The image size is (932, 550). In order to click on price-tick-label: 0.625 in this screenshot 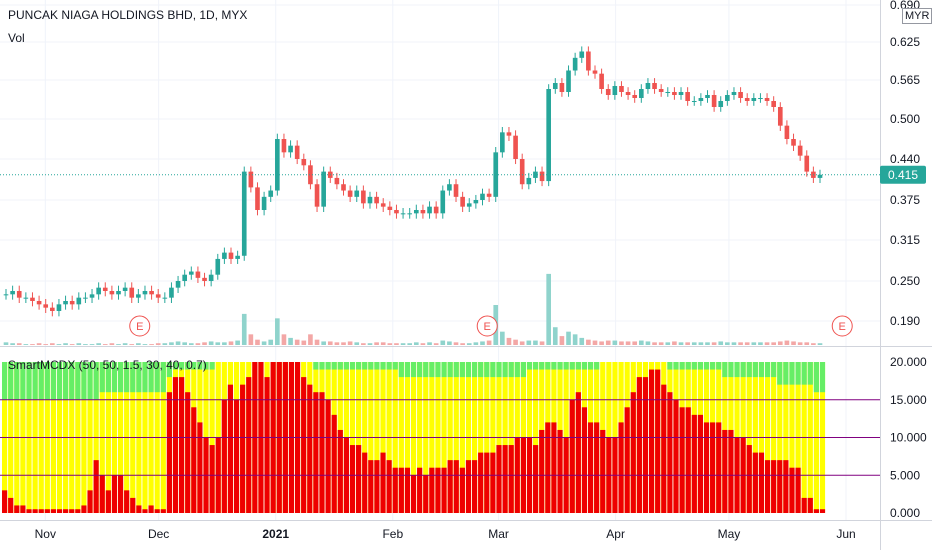, I will do `click(905, 42)`.